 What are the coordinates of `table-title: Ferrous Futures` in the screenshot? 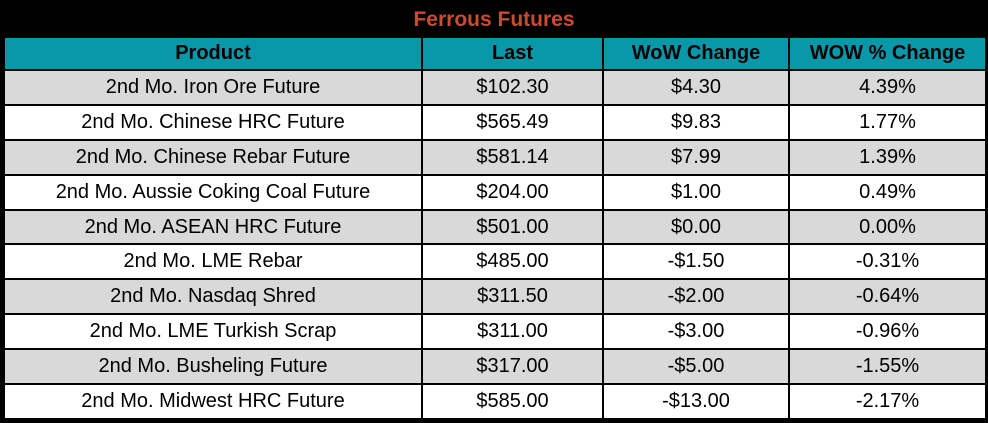 It's located at (494, 19).